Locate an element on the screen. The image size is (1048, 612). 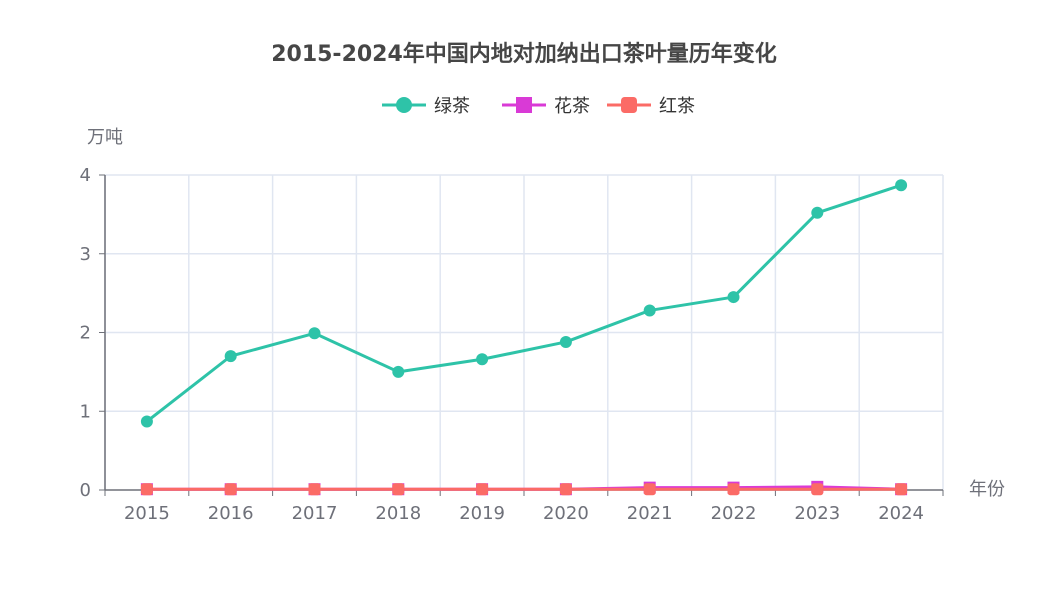
x-tick-label: 2022 is located at coordinates (734, 513).